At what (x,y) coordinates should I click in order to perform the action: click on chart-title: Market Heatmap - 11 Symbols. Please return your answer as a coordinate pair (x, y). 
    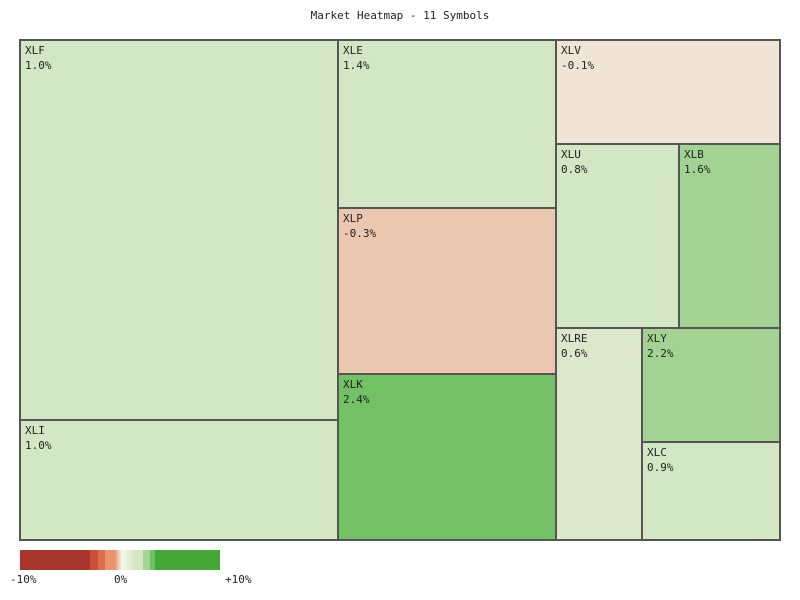
    Looking at the image, I should click on (400, 15).